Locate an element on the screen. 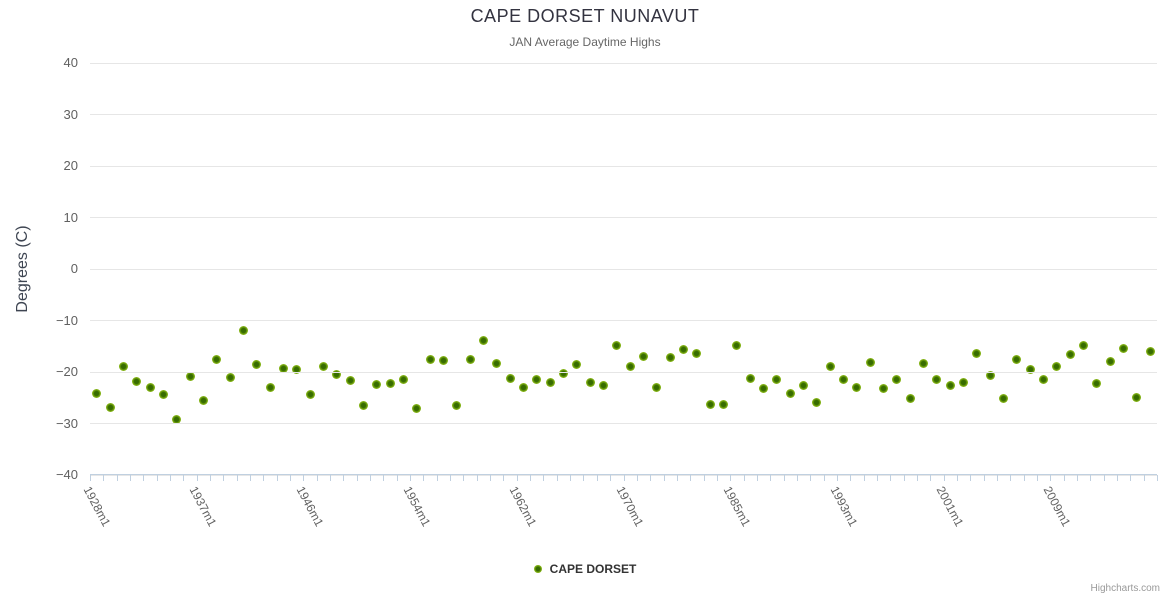  y-axis-tick-label: −30 is located at coordinates (66, 423).